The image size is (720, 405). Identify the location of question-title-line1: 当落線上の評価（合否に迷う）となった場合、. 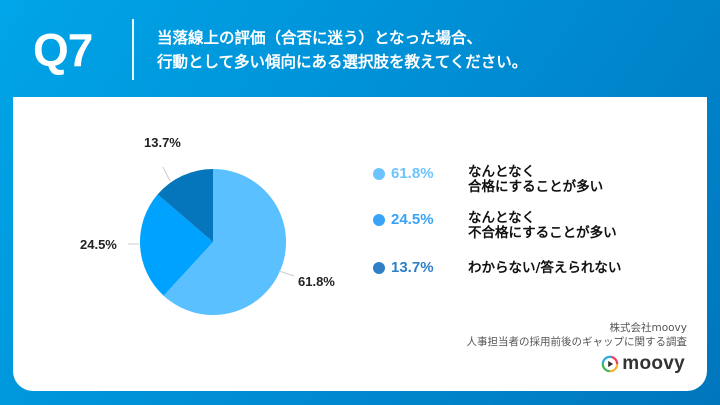
(320, 38).